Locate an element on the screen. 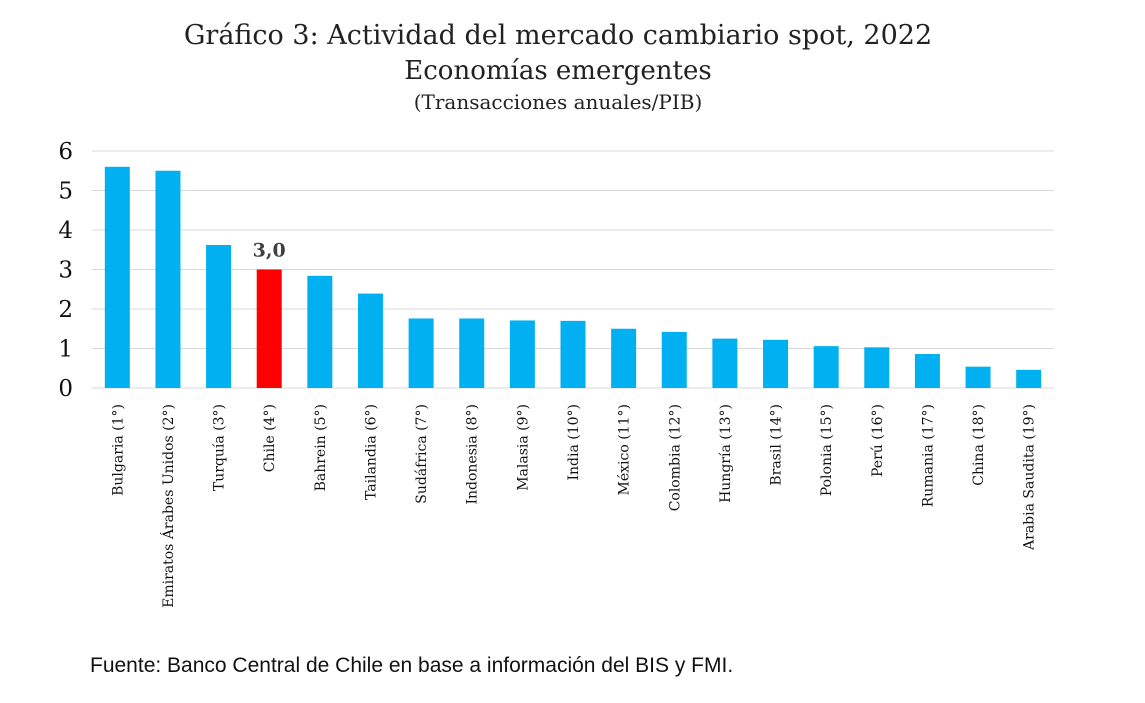  x-tick-label: Polonia (15°) is located at coordinates (827, 450).